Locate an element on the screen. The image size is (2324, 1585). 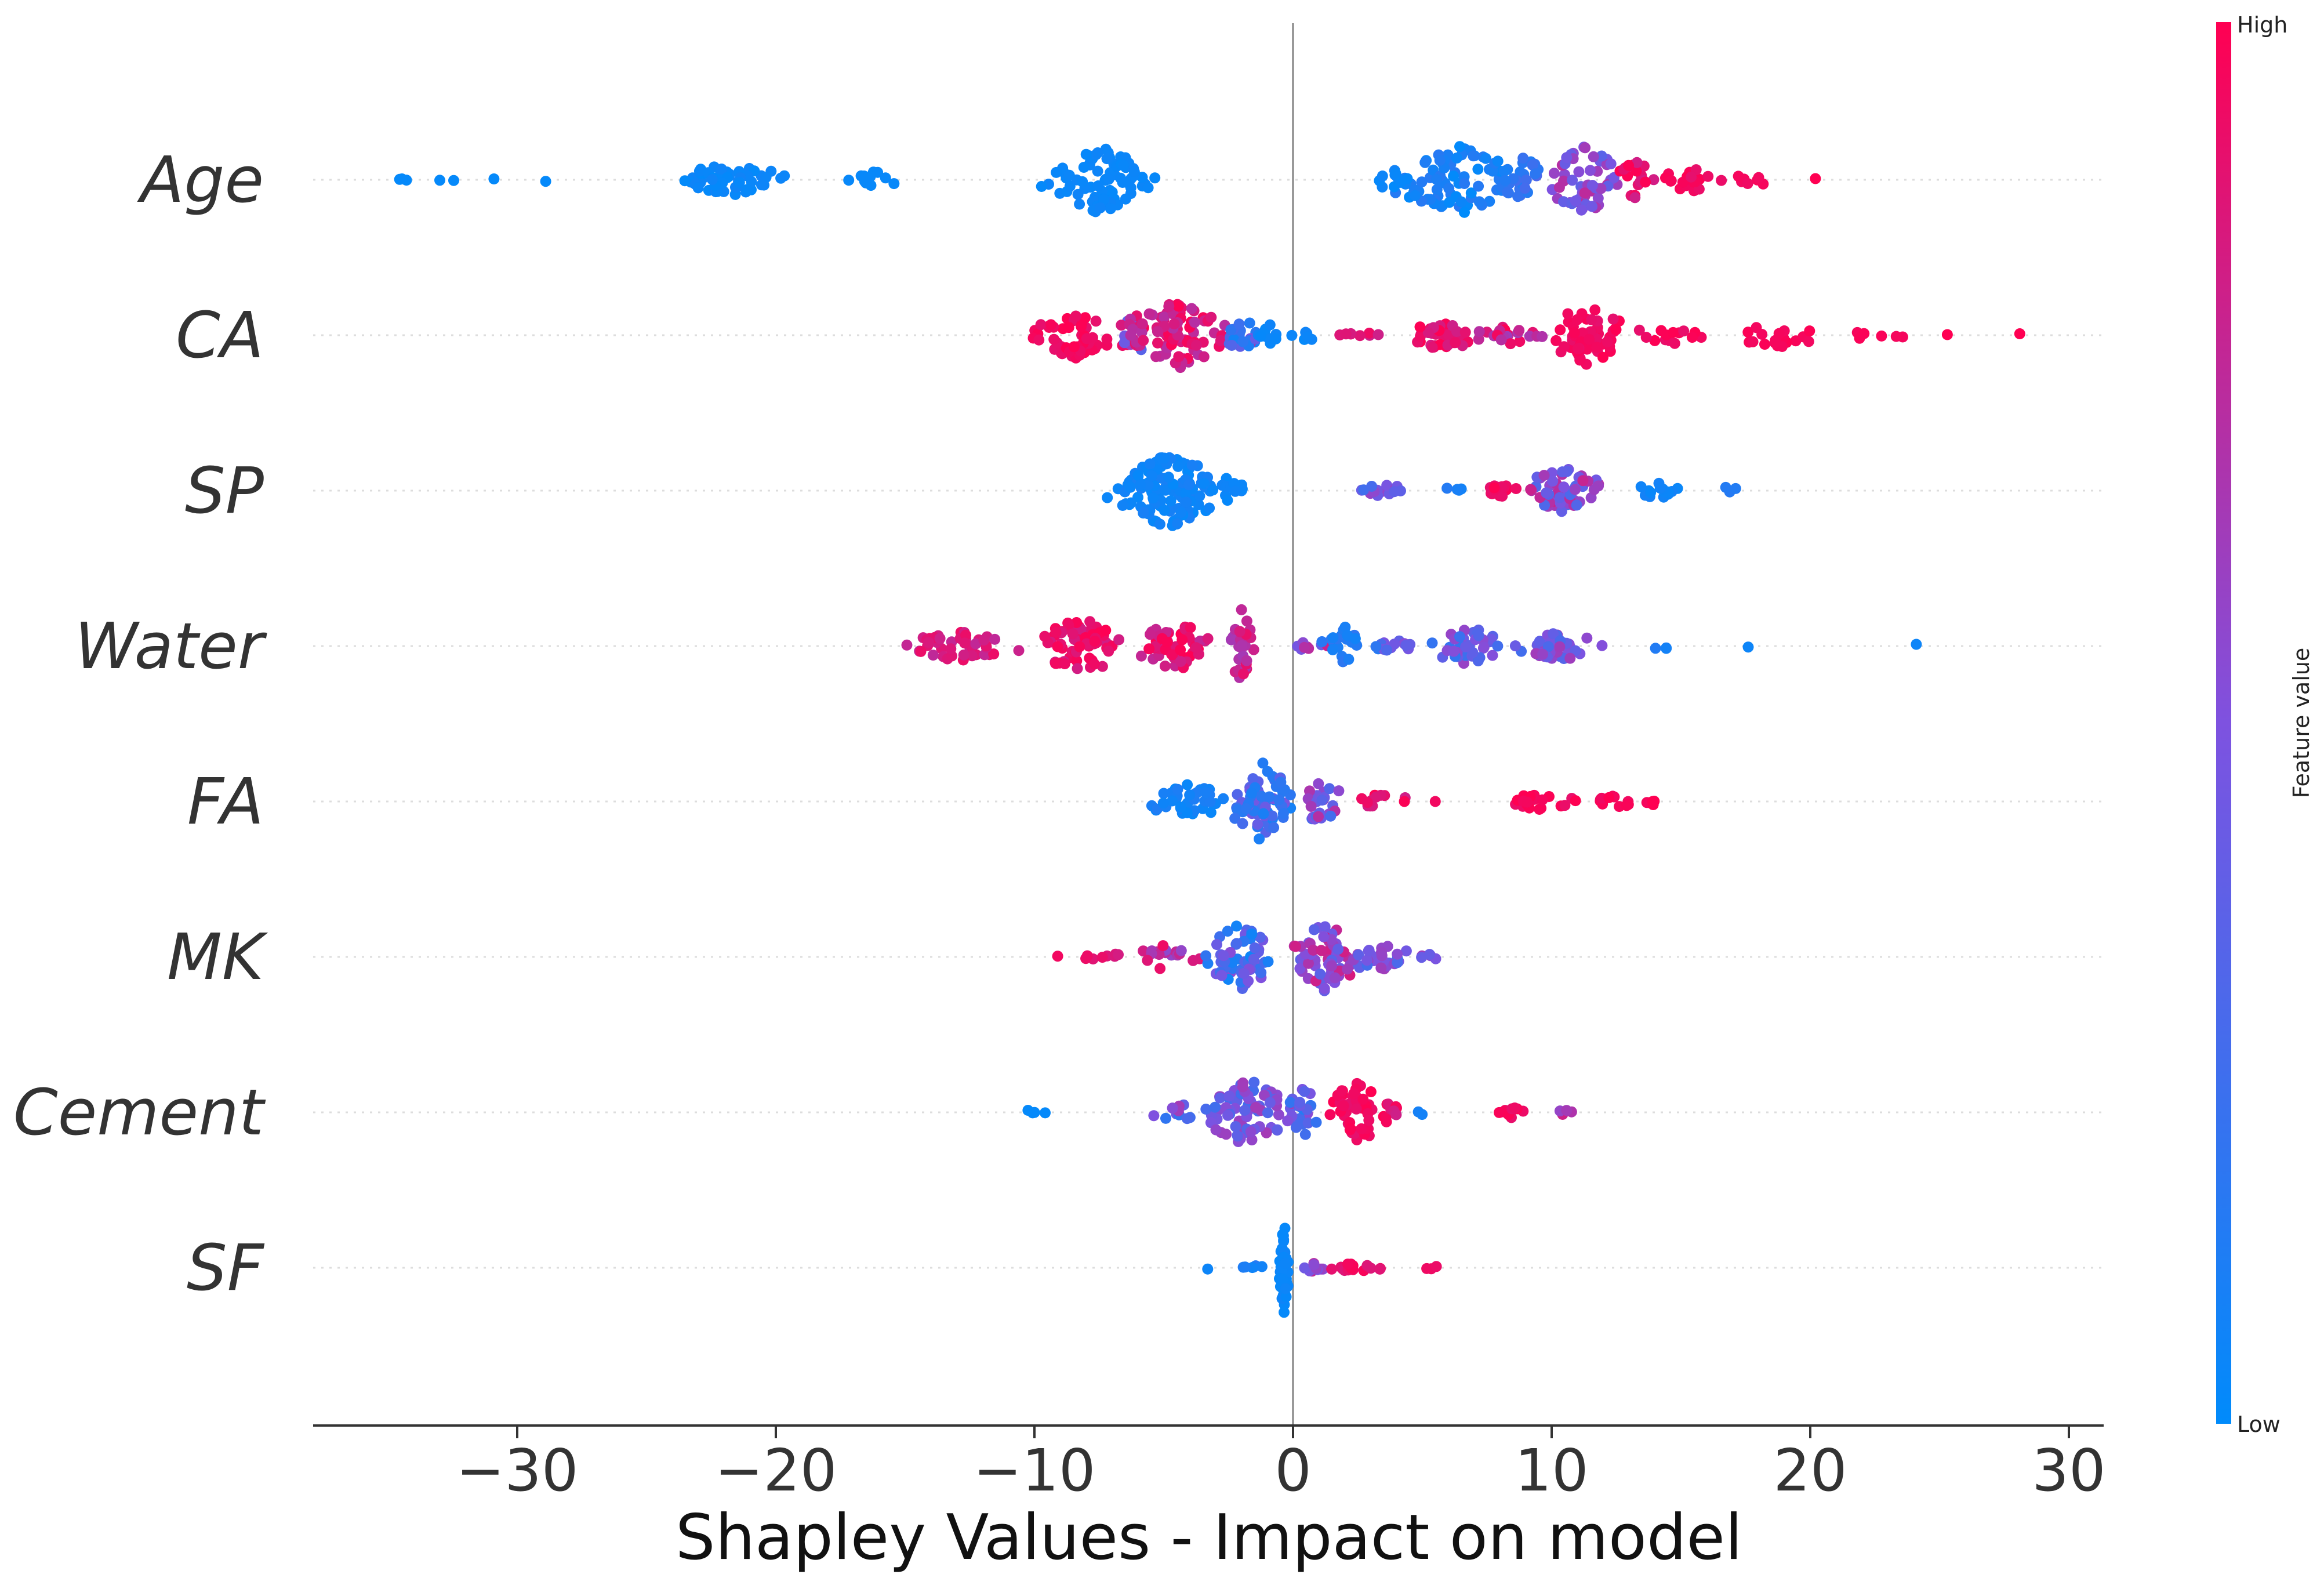
x-axis-title: Shapley Values - Impact on model is located at coordinates (1209, 1537).